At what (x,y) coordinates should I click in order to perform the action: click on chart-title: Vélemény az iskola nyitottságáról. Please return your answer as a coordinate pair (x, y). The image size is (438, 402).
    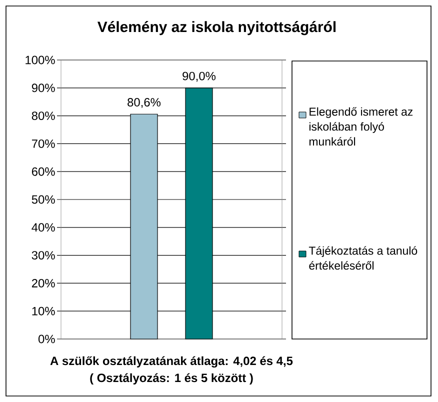
    Looking at the image, I should click on (217, 28).